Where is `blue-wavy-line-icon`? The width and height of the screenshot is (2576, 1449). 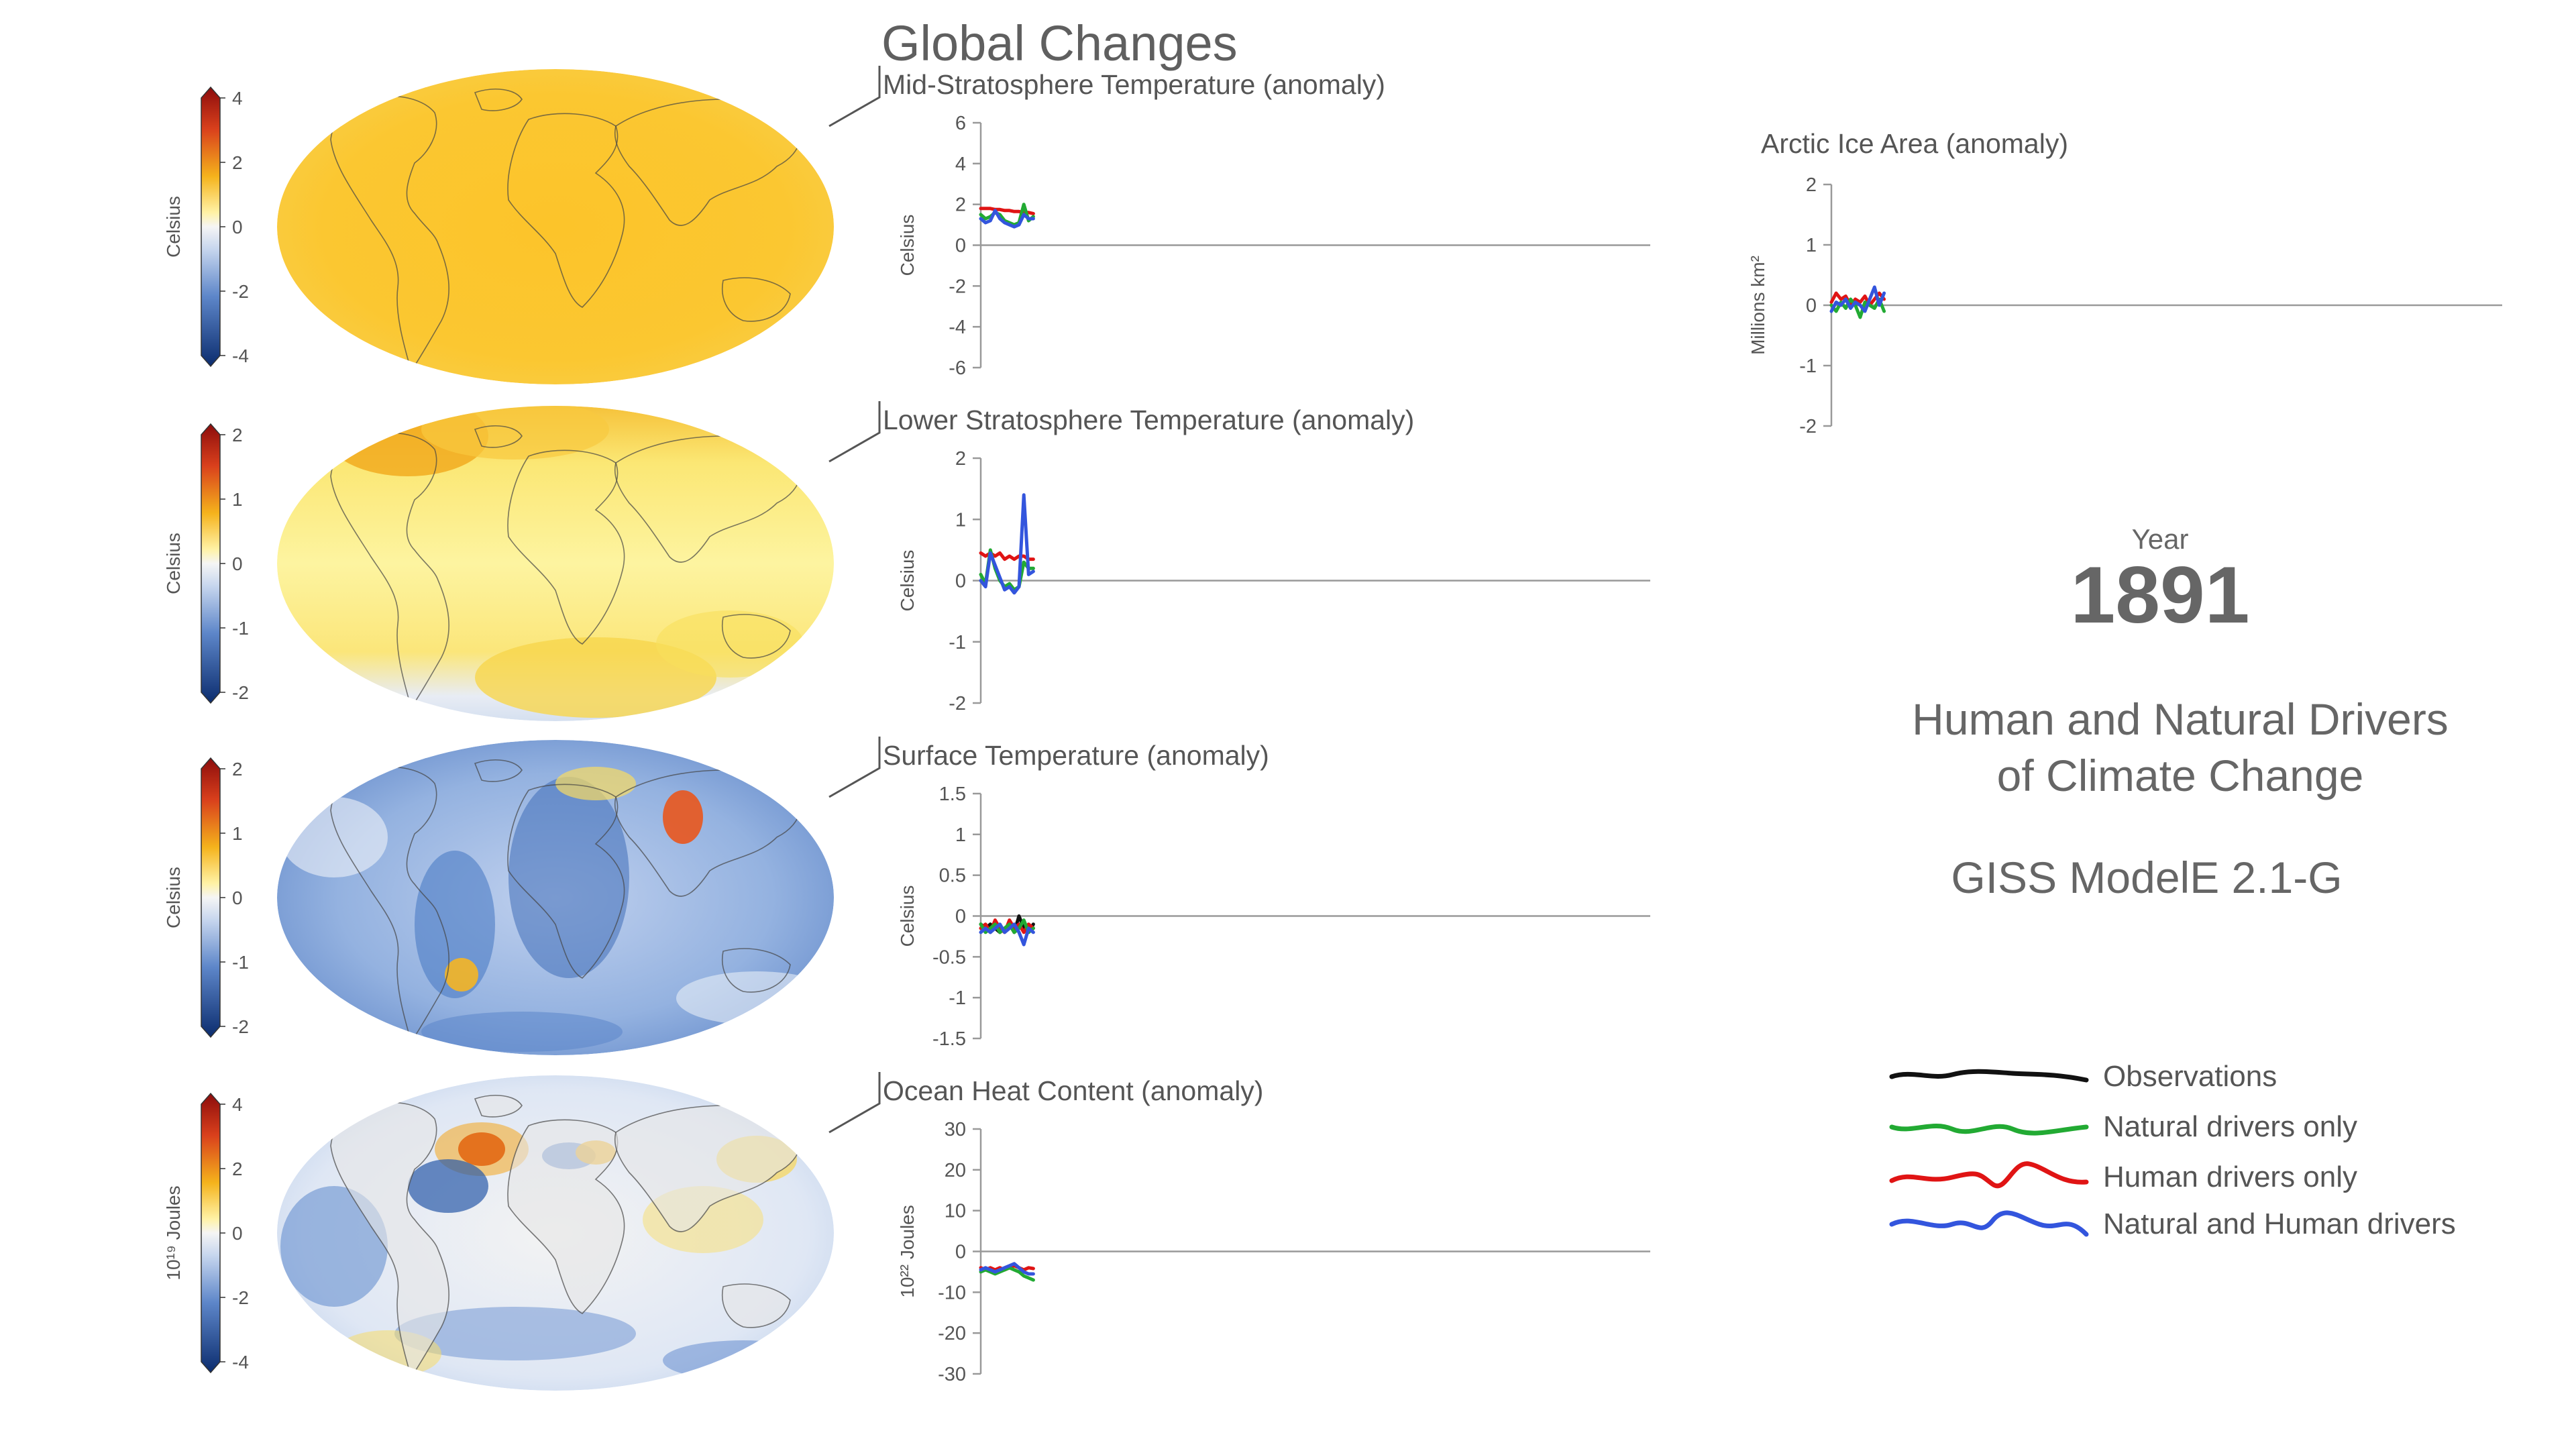
blue-wavy-line-icon is located at coordinates (1989, 1223).